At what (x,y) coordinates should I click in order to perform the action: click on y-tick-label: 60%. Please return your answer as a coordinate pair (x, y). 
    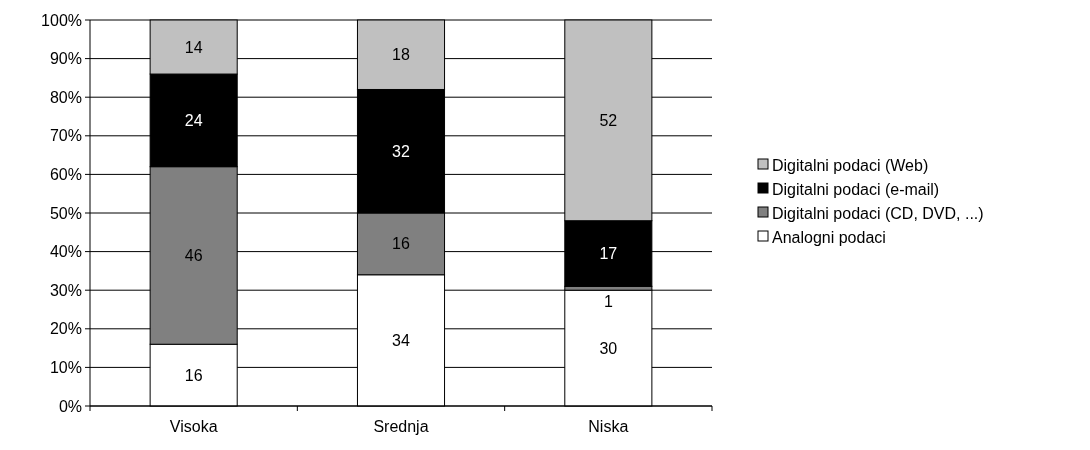
    Looking at the image, I should click on (65, 174).